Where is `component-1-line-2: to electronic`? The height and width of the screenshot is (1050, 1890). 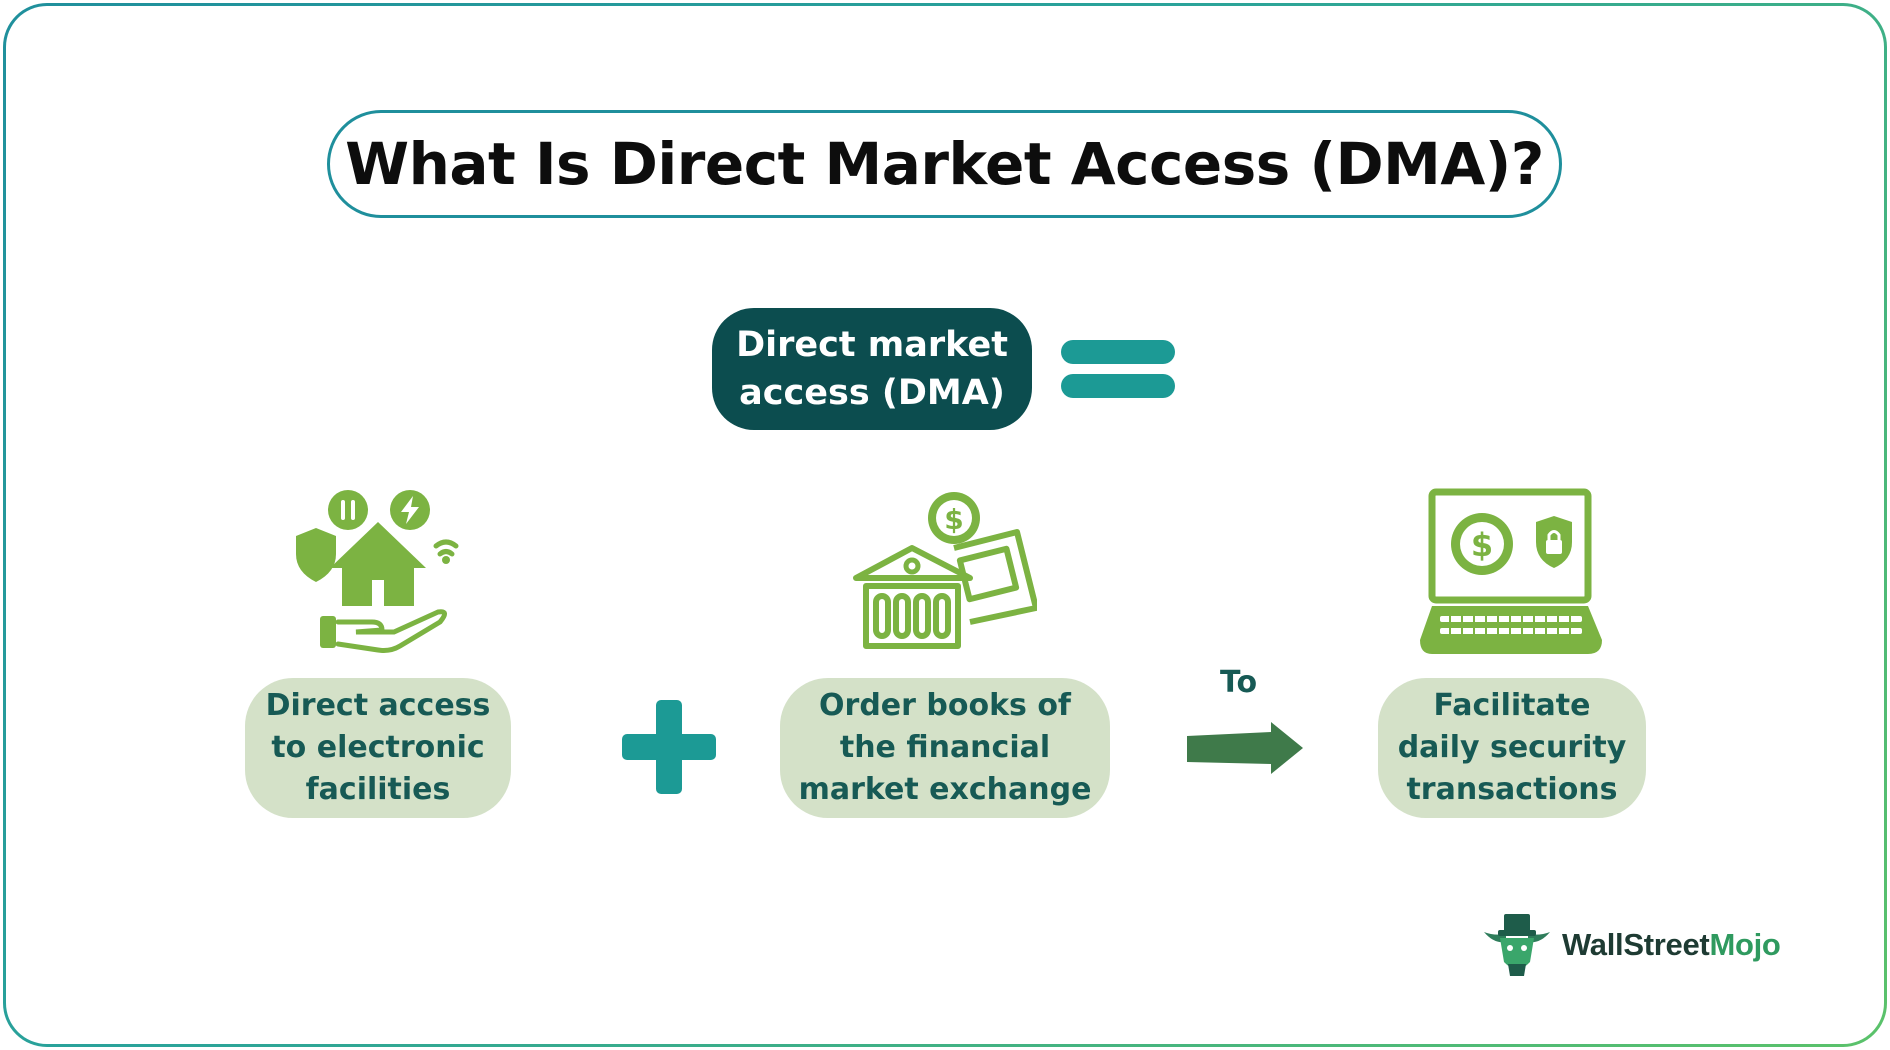
component-1-line-2: to electronic is located at coordinates (378, 747).